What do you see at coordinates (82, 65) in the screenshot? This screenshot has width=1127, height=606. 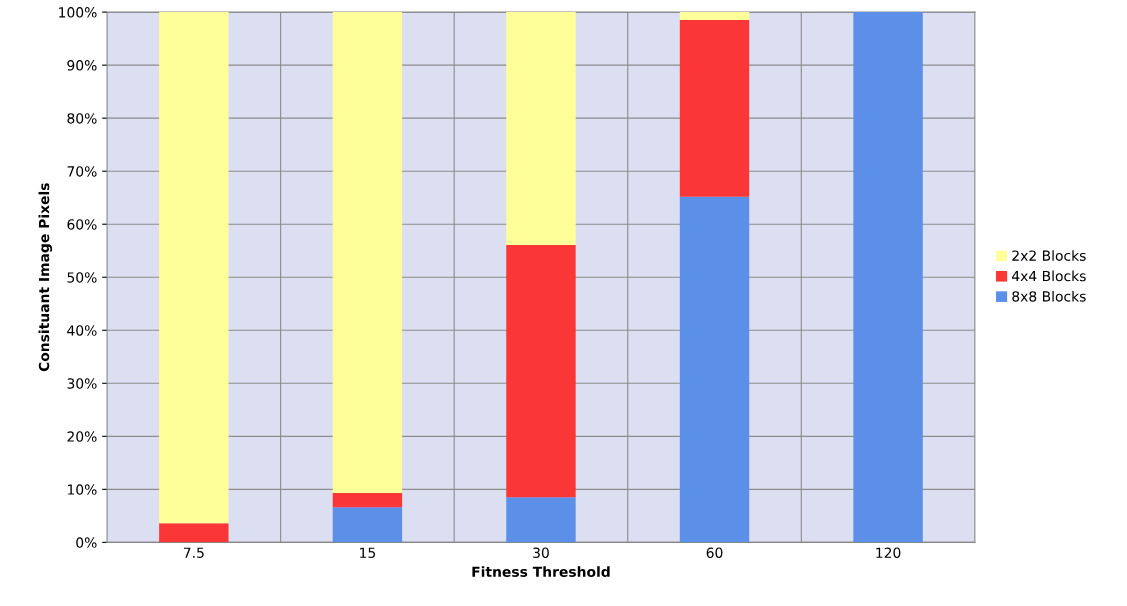 I see `y-tick-label: 90%` at bounding box center [82, 65].